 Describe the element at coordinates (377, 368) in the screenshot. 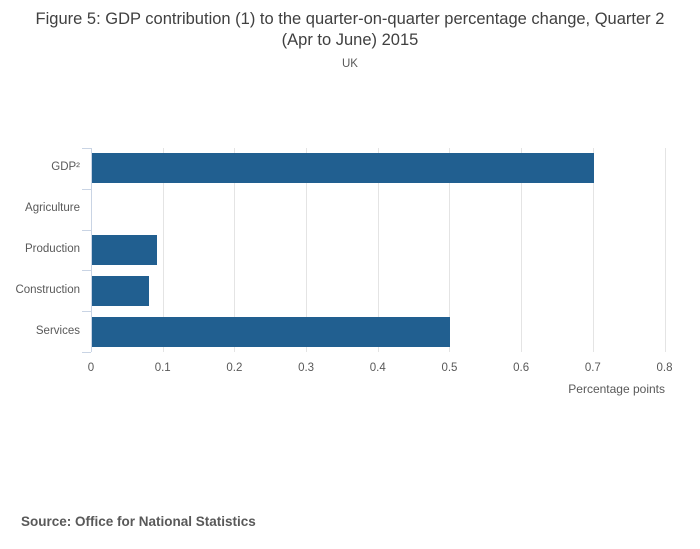

I see `x-tick-label-04: 0.4` at that location.